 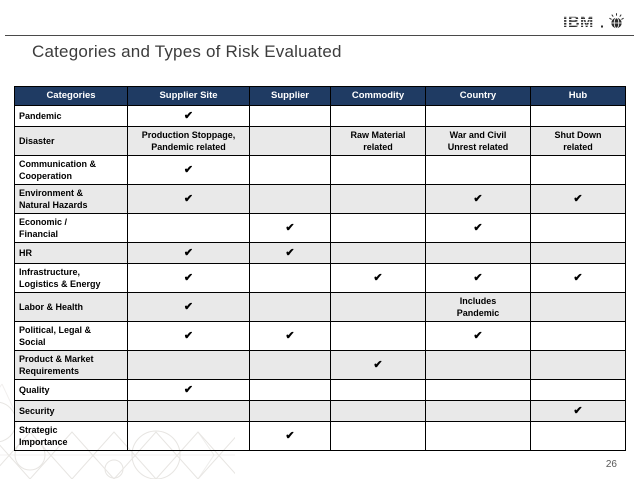 I want to click on category-cell: Communication & Cooperation, so click(x=71, y=170).